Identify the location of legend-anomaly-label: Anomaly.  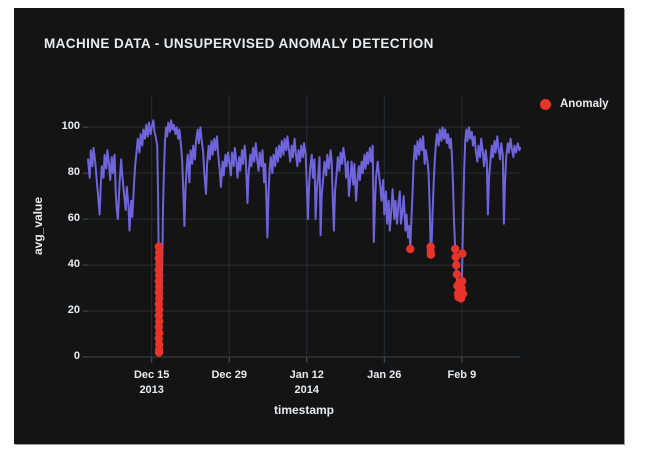
(584, 104).